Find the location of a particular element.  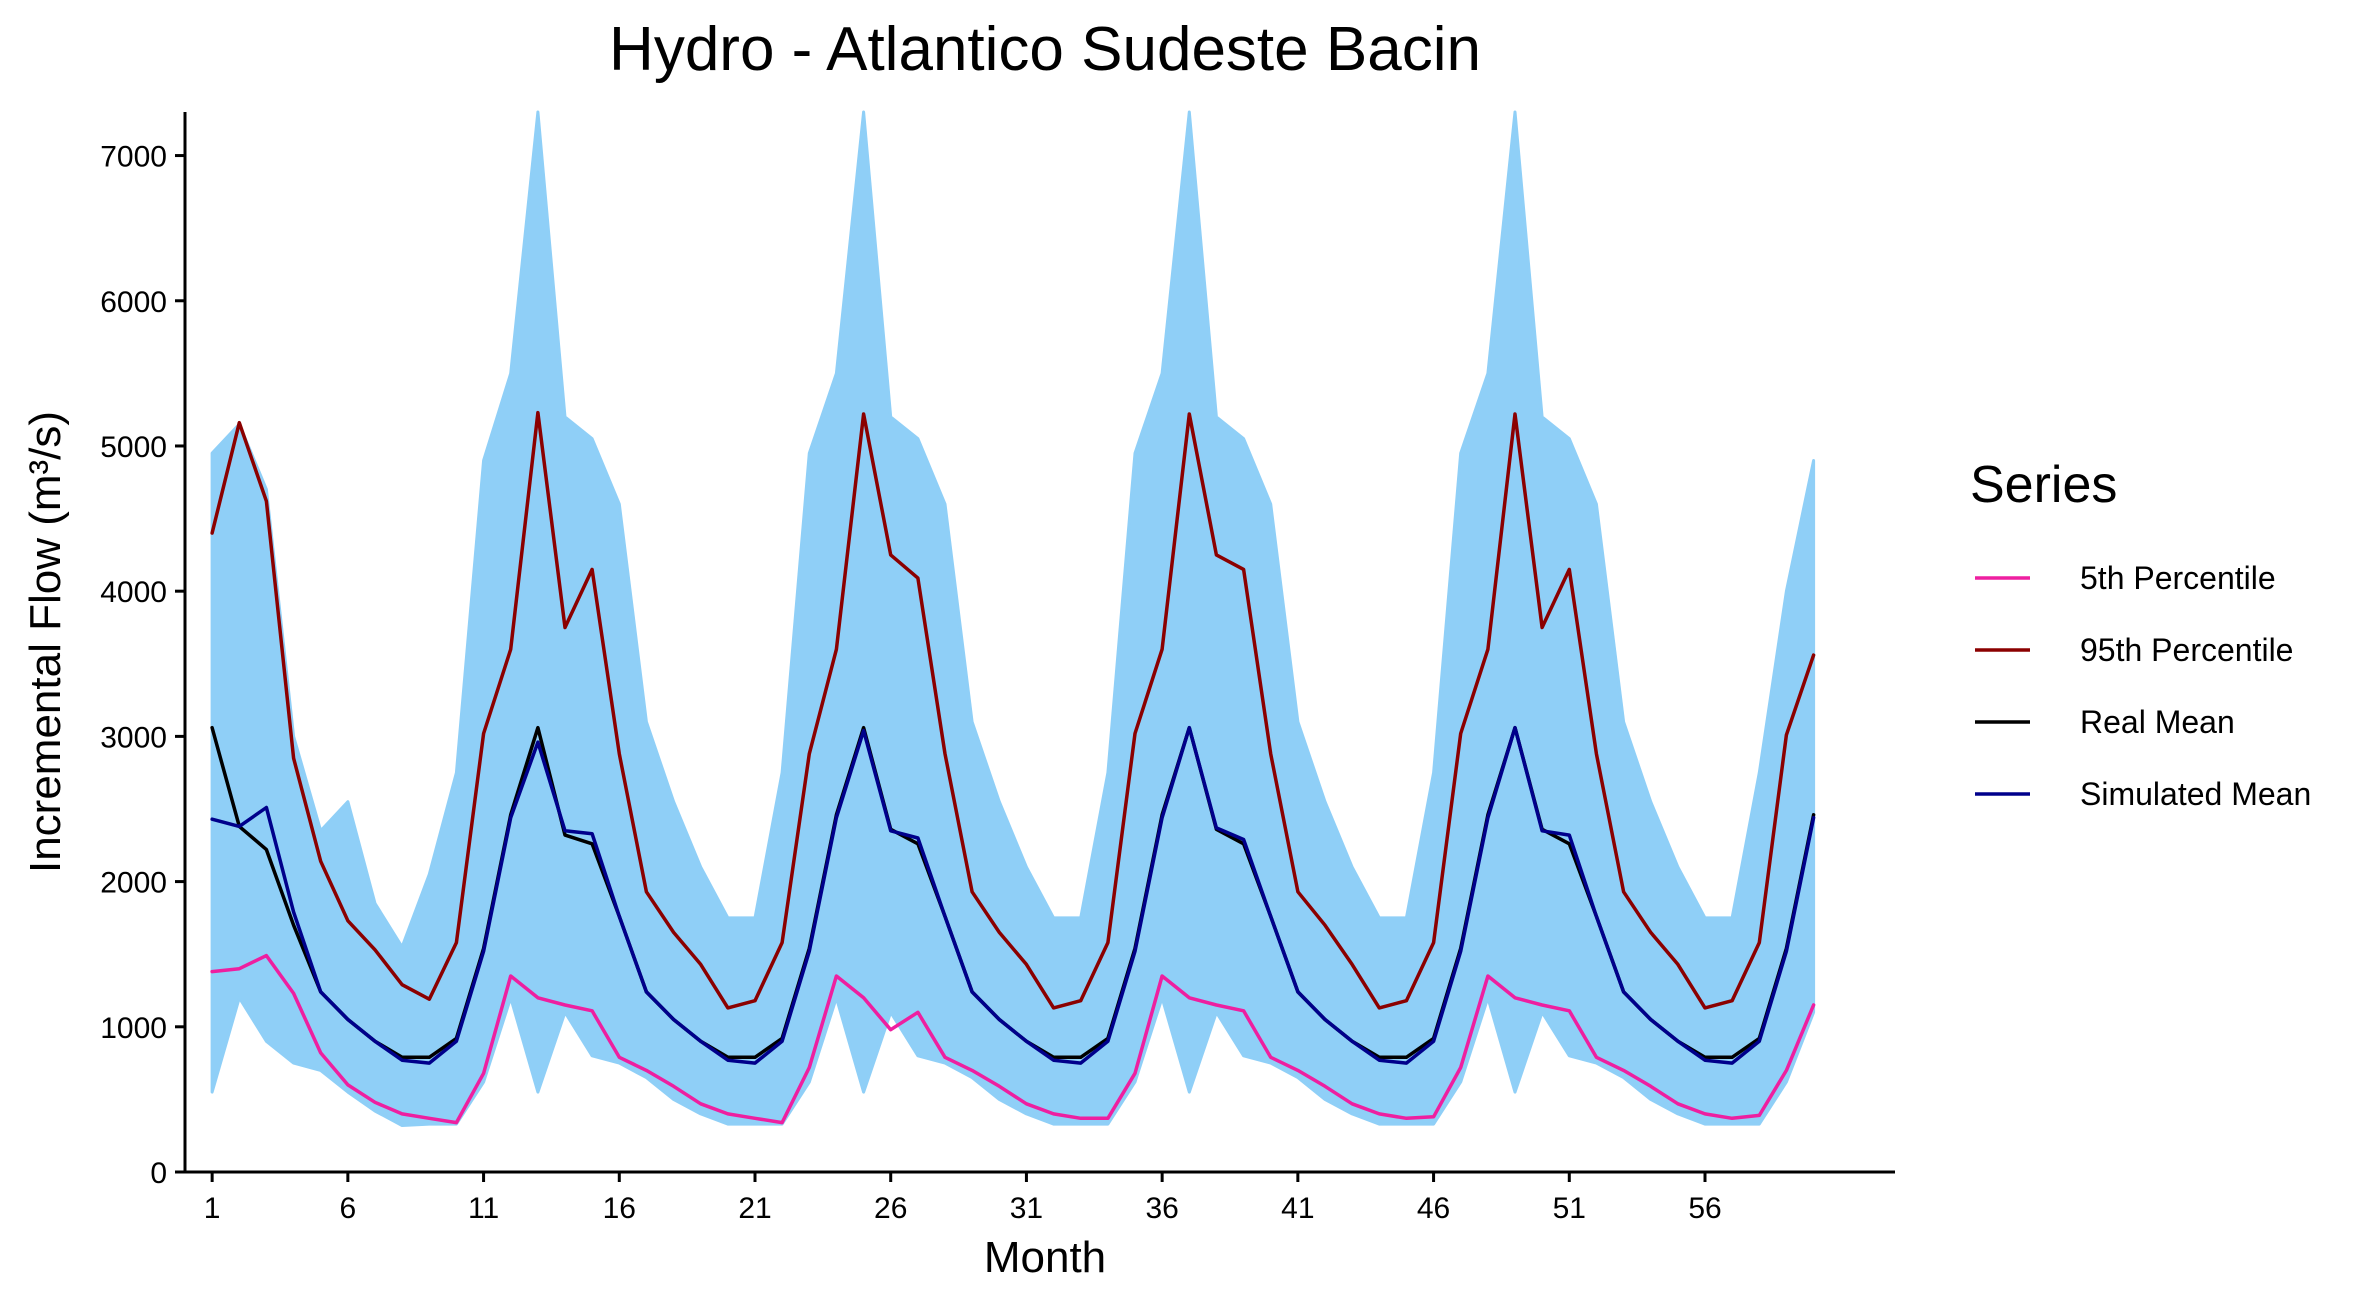

x-tick-label: 11 is located at coordinates (483, 1208).